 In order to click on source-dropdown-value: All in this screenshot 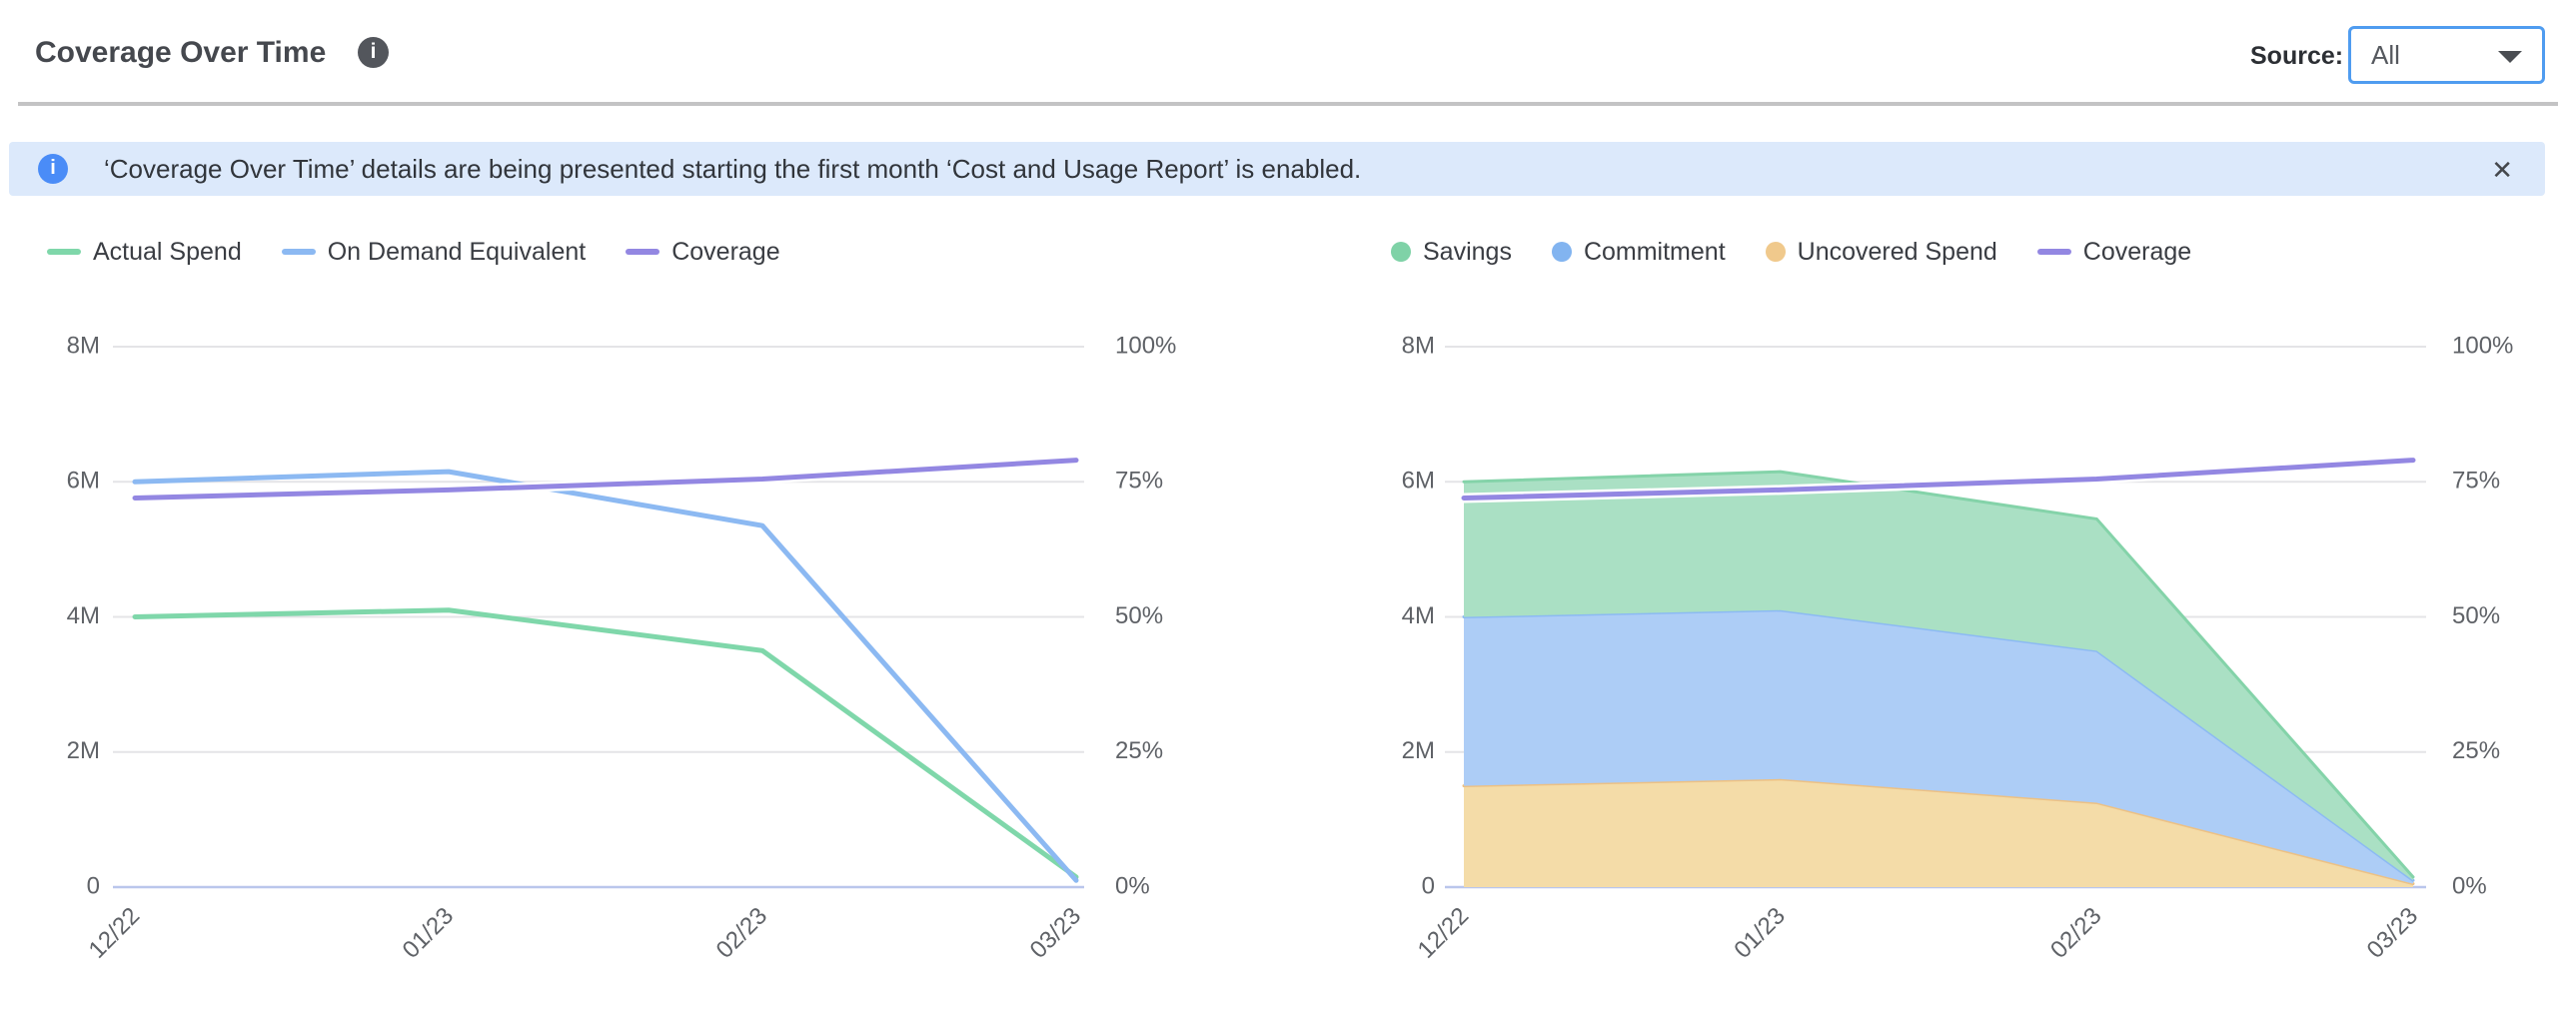, I will do `click(2385, 55)`.